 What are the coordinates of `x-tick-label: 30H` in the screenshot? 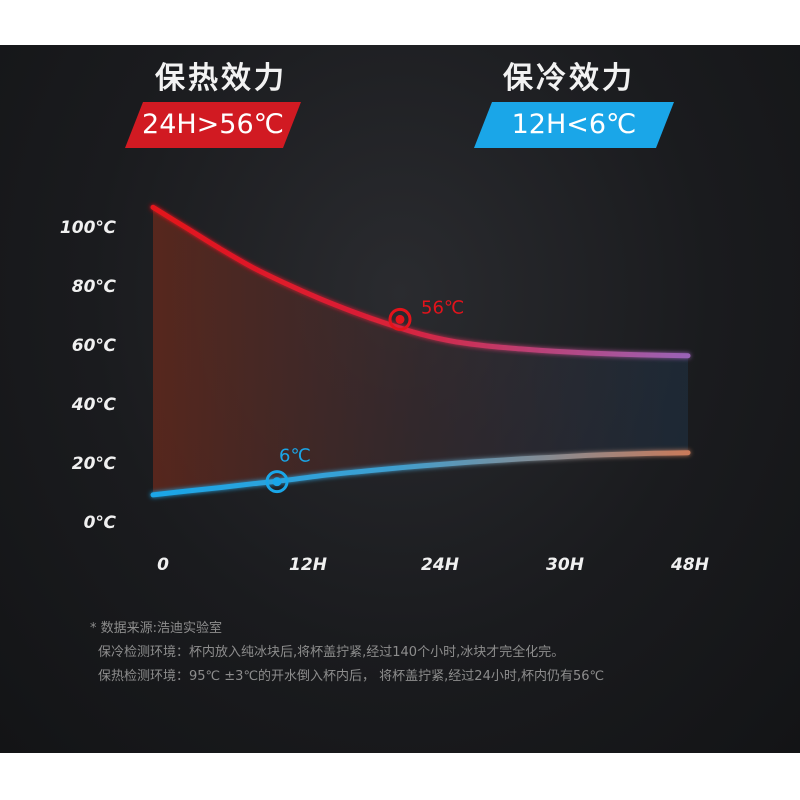 It's located at (565, 565).